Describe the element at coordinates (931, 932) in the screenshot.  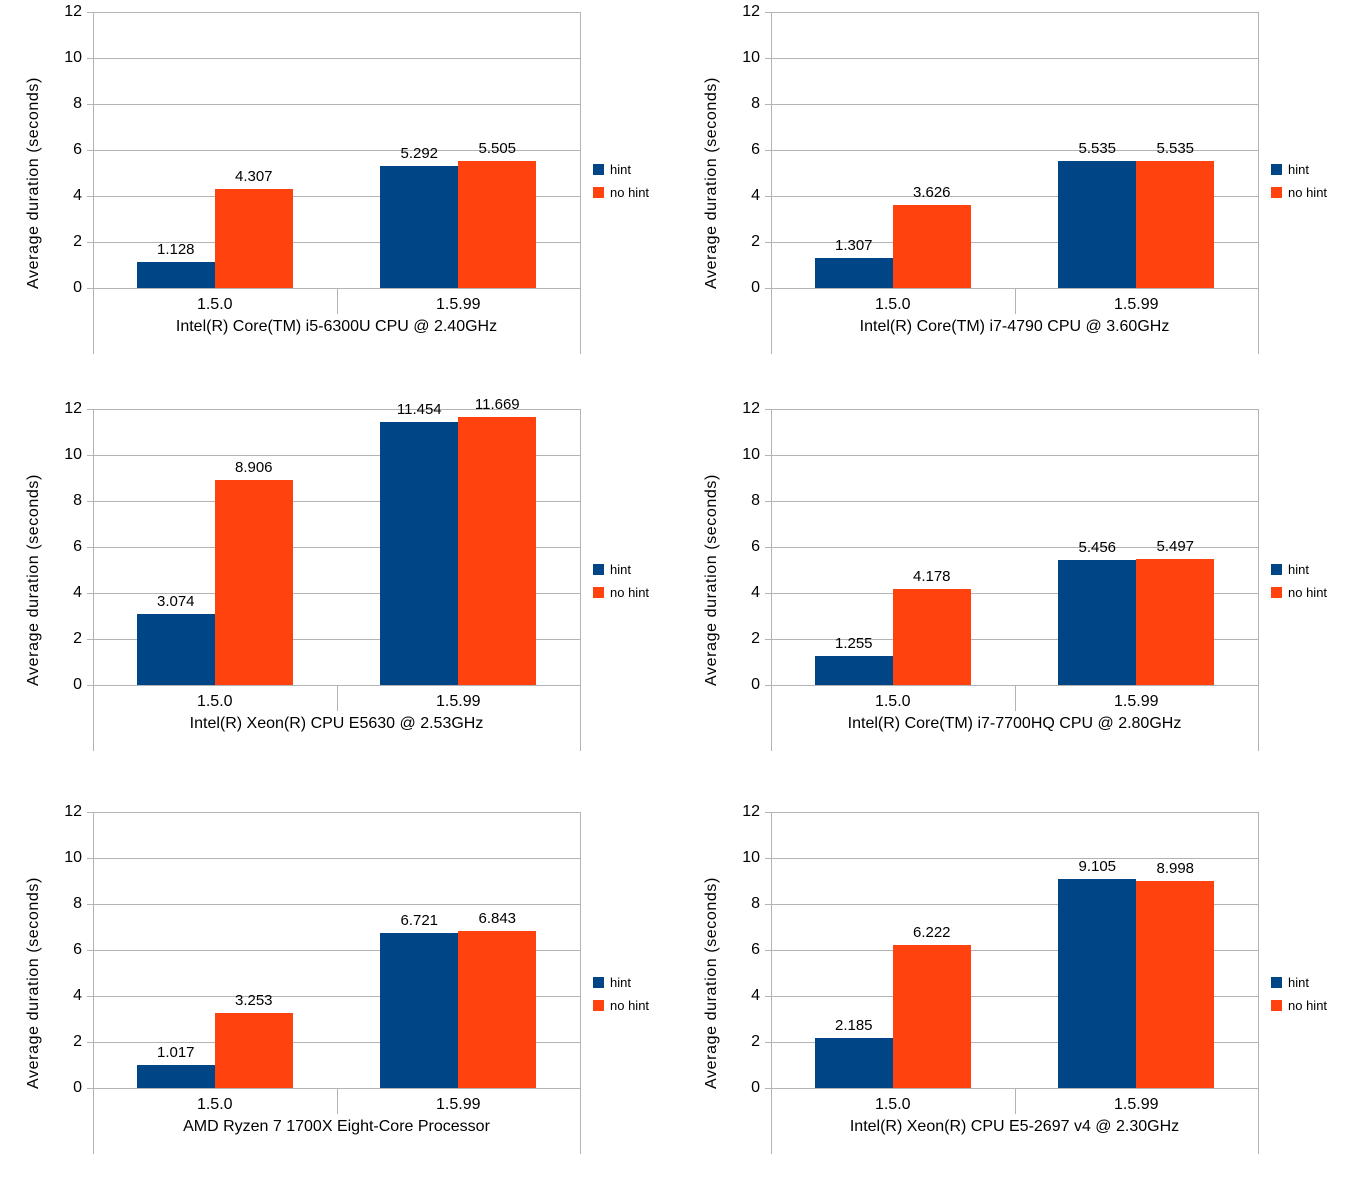
I see `bar-value-label: 6.222` at that location.